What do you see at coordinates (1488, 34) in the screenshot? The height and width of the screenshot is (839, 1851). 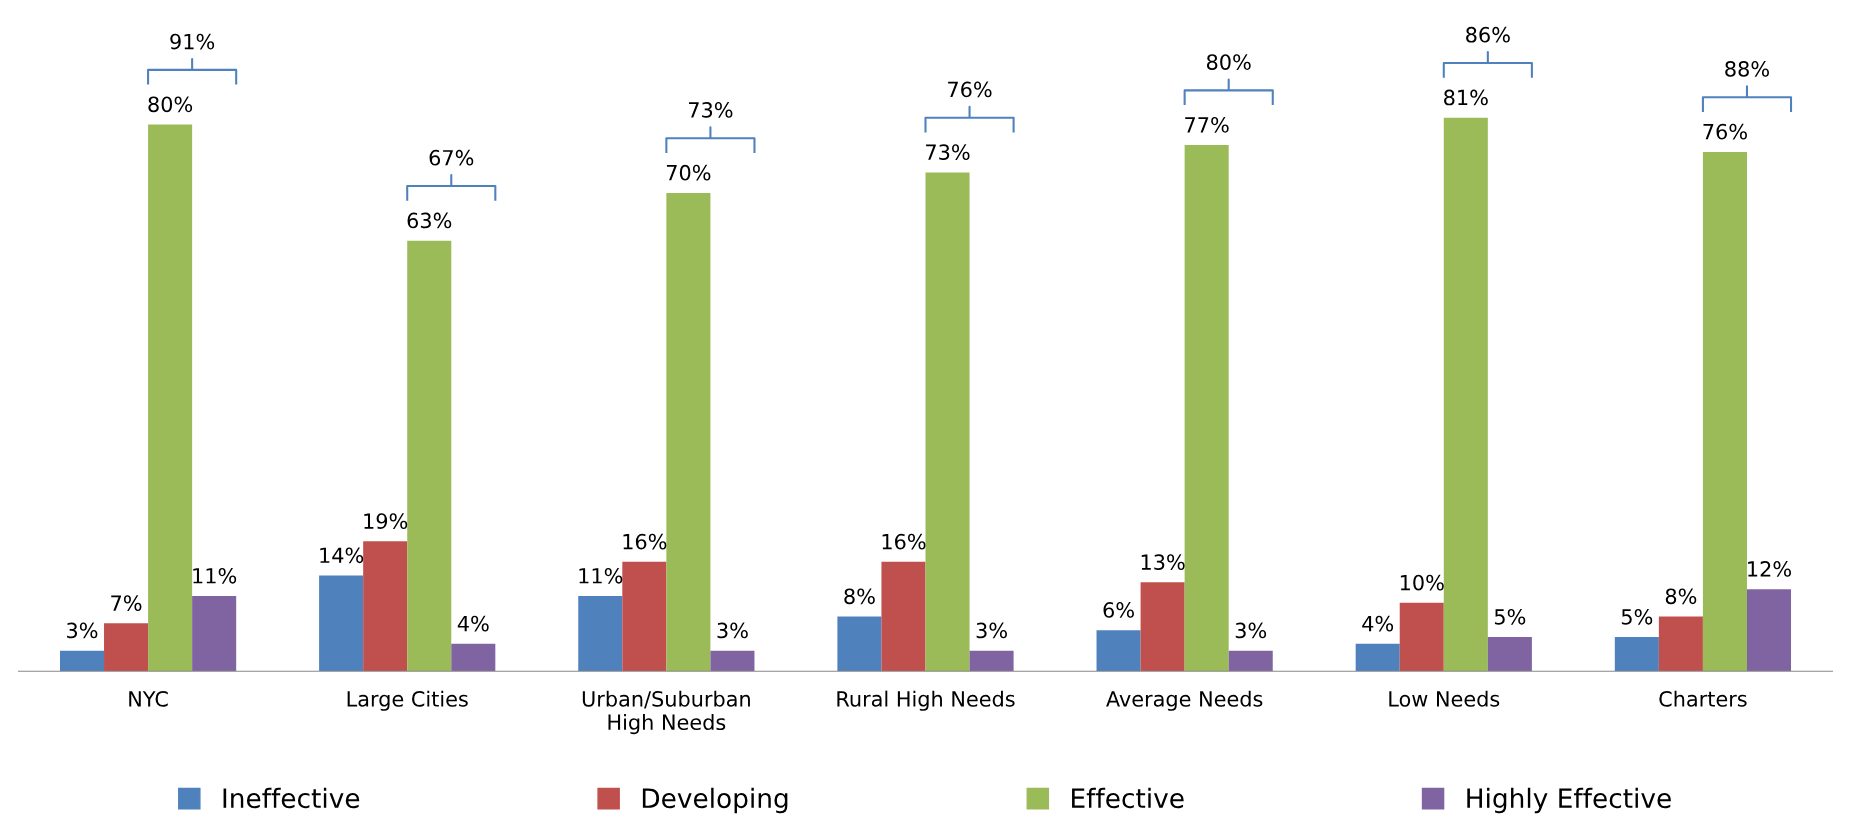 I see `text: 86%` at bounding box center [1488, 34].